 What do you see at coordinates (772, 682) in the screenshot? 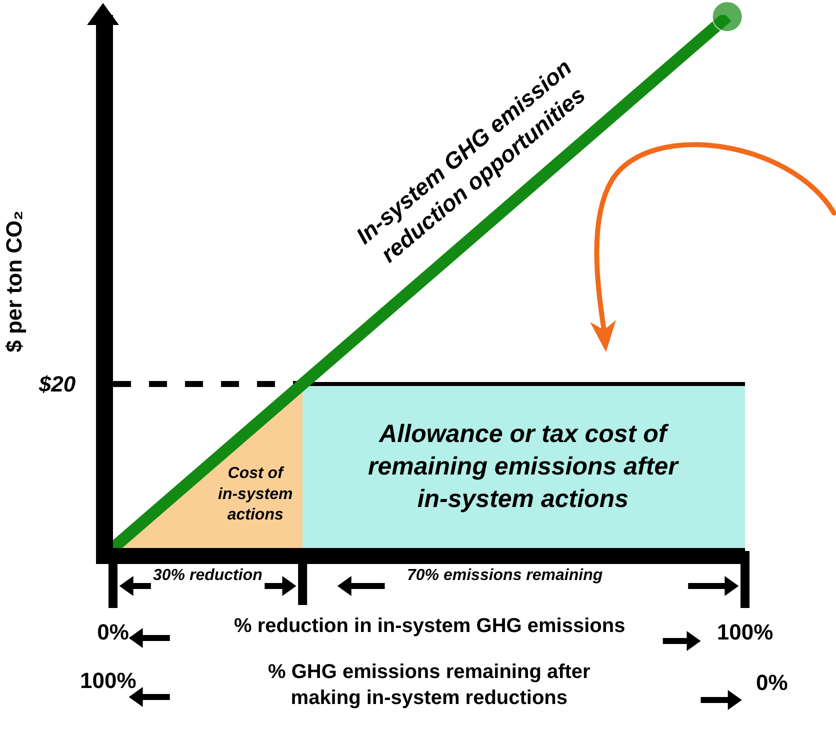
I see `text: 0%` at bounding box center [772, 682].